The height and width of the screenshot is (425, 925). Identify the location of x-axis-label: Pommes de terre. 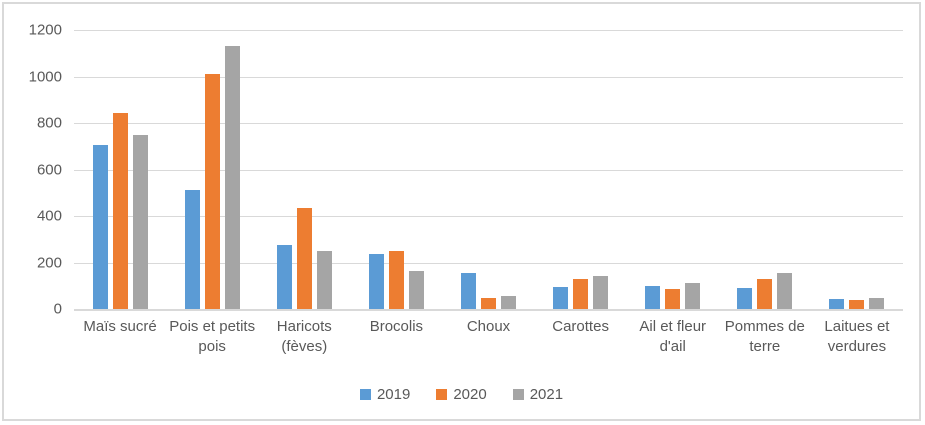
(764, 336).